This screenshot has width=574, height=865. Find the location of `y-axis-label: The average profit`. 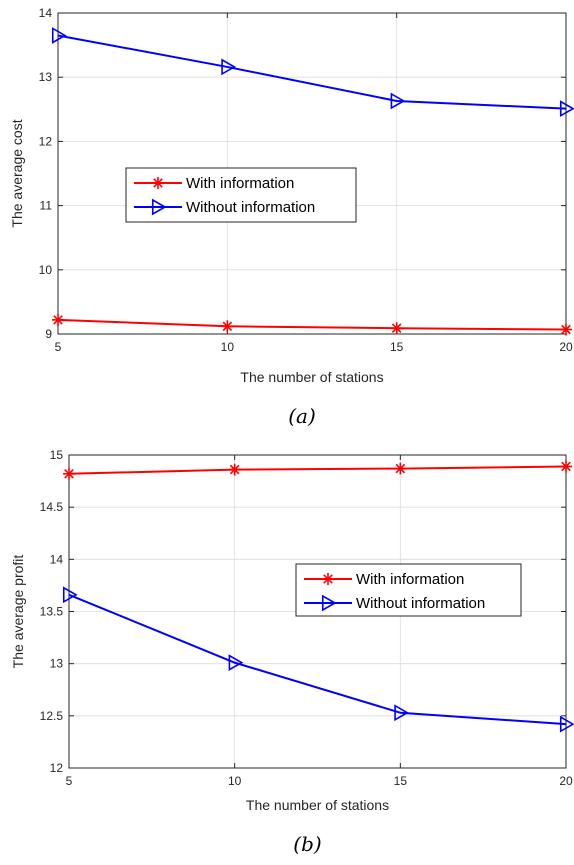

y-axis-label: The average profit is located at coordinates (18, 612).